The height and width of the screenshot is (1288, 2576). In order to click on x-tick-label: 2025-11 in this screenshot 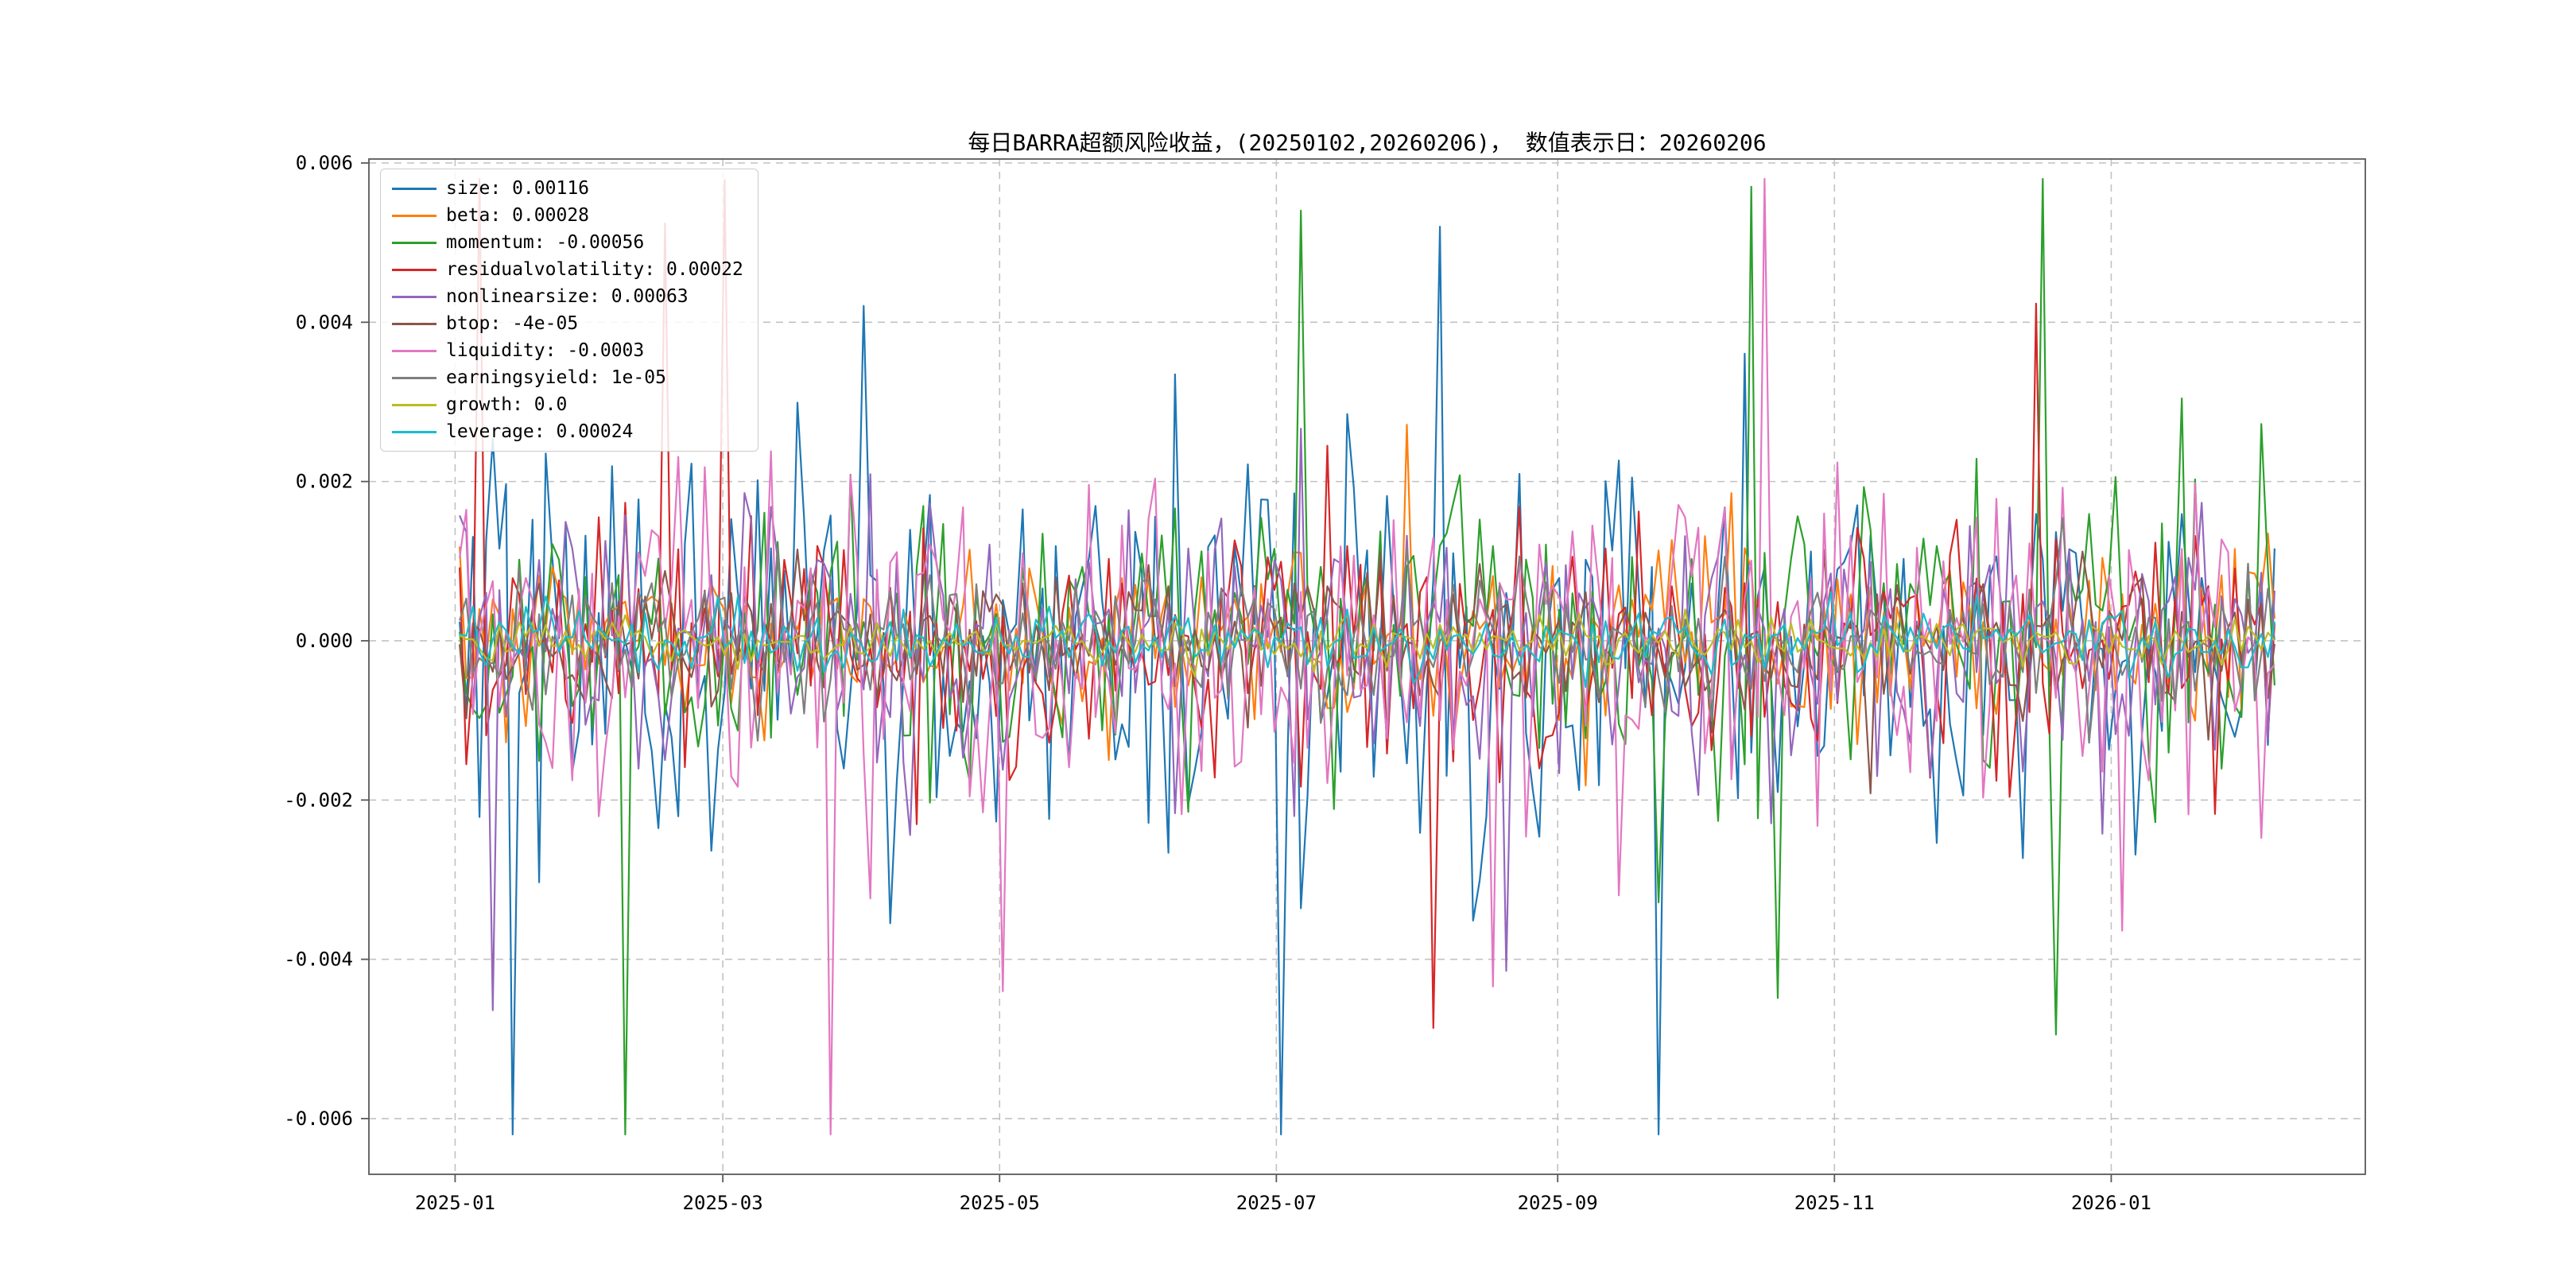, I will do `click(1835, 1203)`.